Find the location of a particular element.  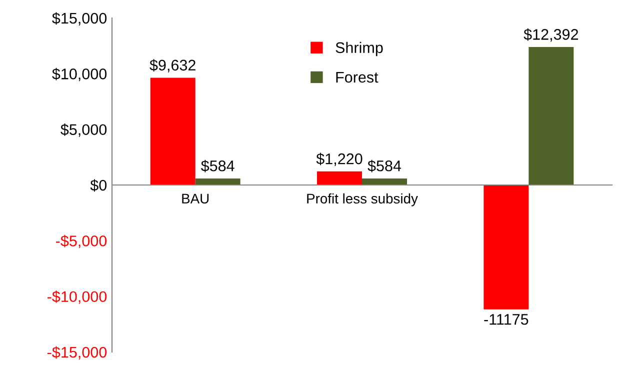

x-tick-label: BAU is located at coordinates (195, 199).